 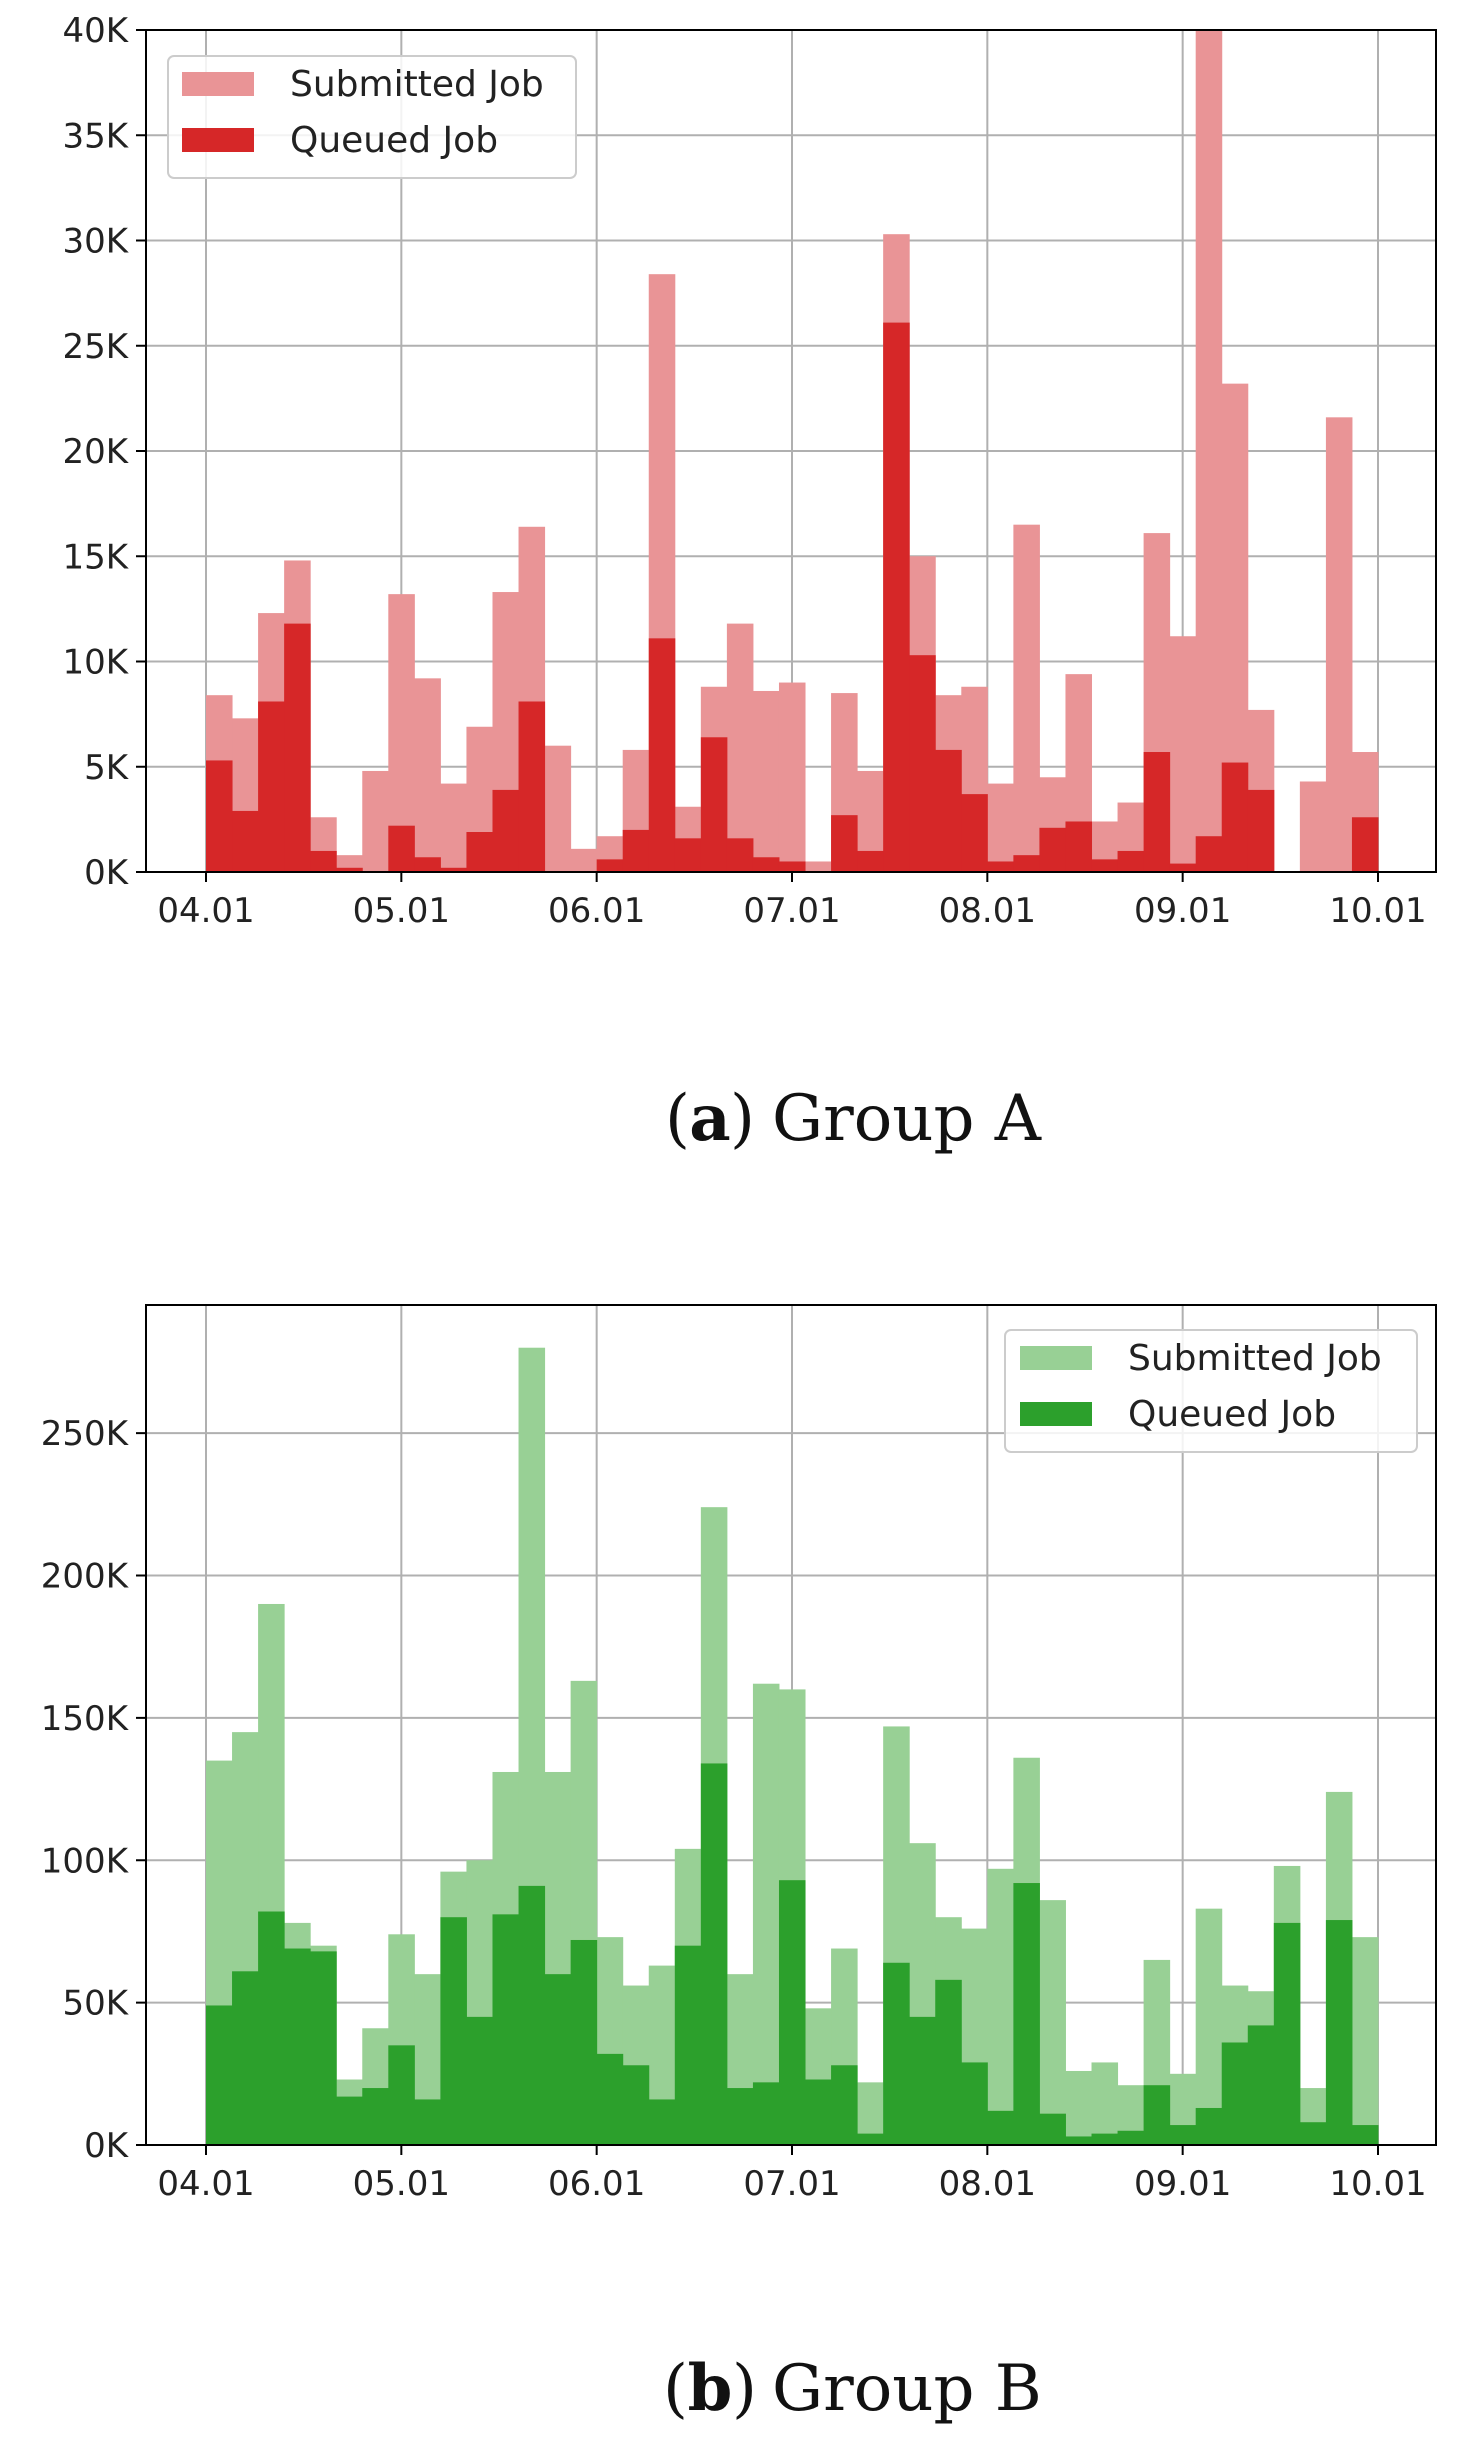 What do you see at coordinates (709, 1118) in the screenshot?
I see `caption-letter: a` at bounding box center [709, 1118].